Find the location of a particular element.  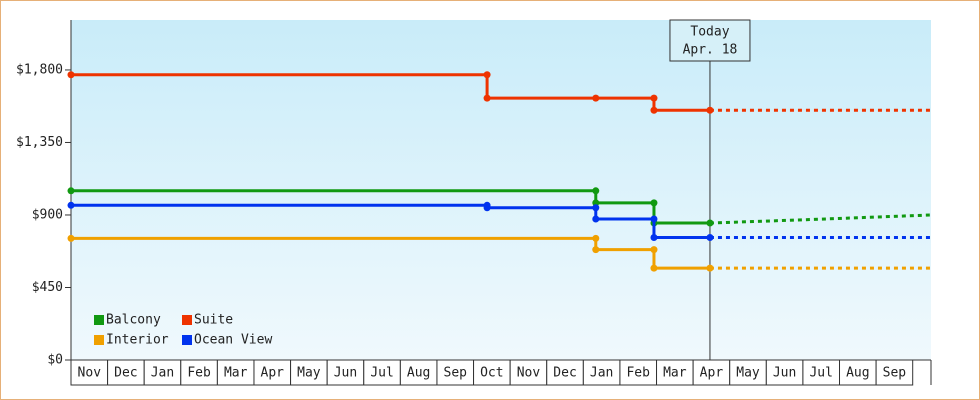

y-tick-label: $1,350 is located at coordinates (39, 142).